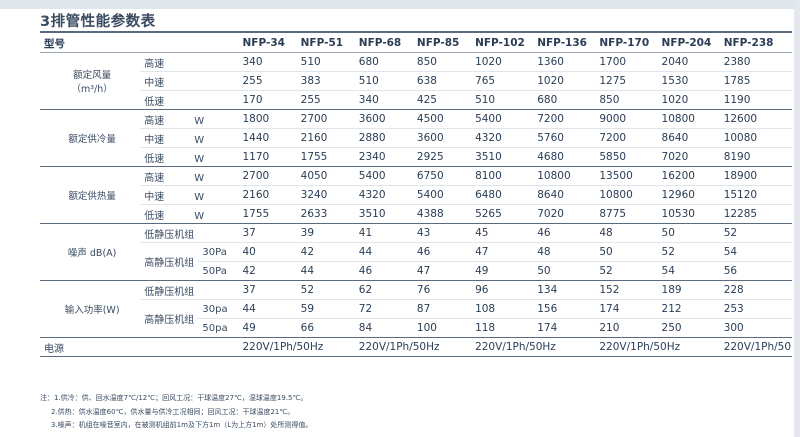 Image resolution: width=800 pixels, height=437 pixels. Describe the element at coordinates (755, 328) in the screenshot. I see `table-cell: 300` at that location.